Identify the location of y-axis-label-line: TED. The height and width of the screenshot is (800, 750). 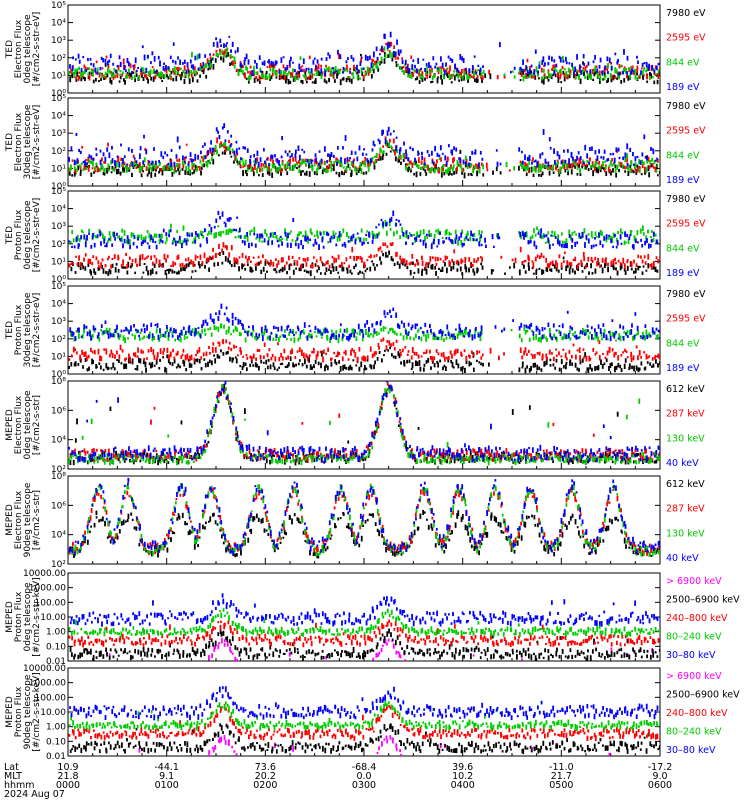
(10, 49).